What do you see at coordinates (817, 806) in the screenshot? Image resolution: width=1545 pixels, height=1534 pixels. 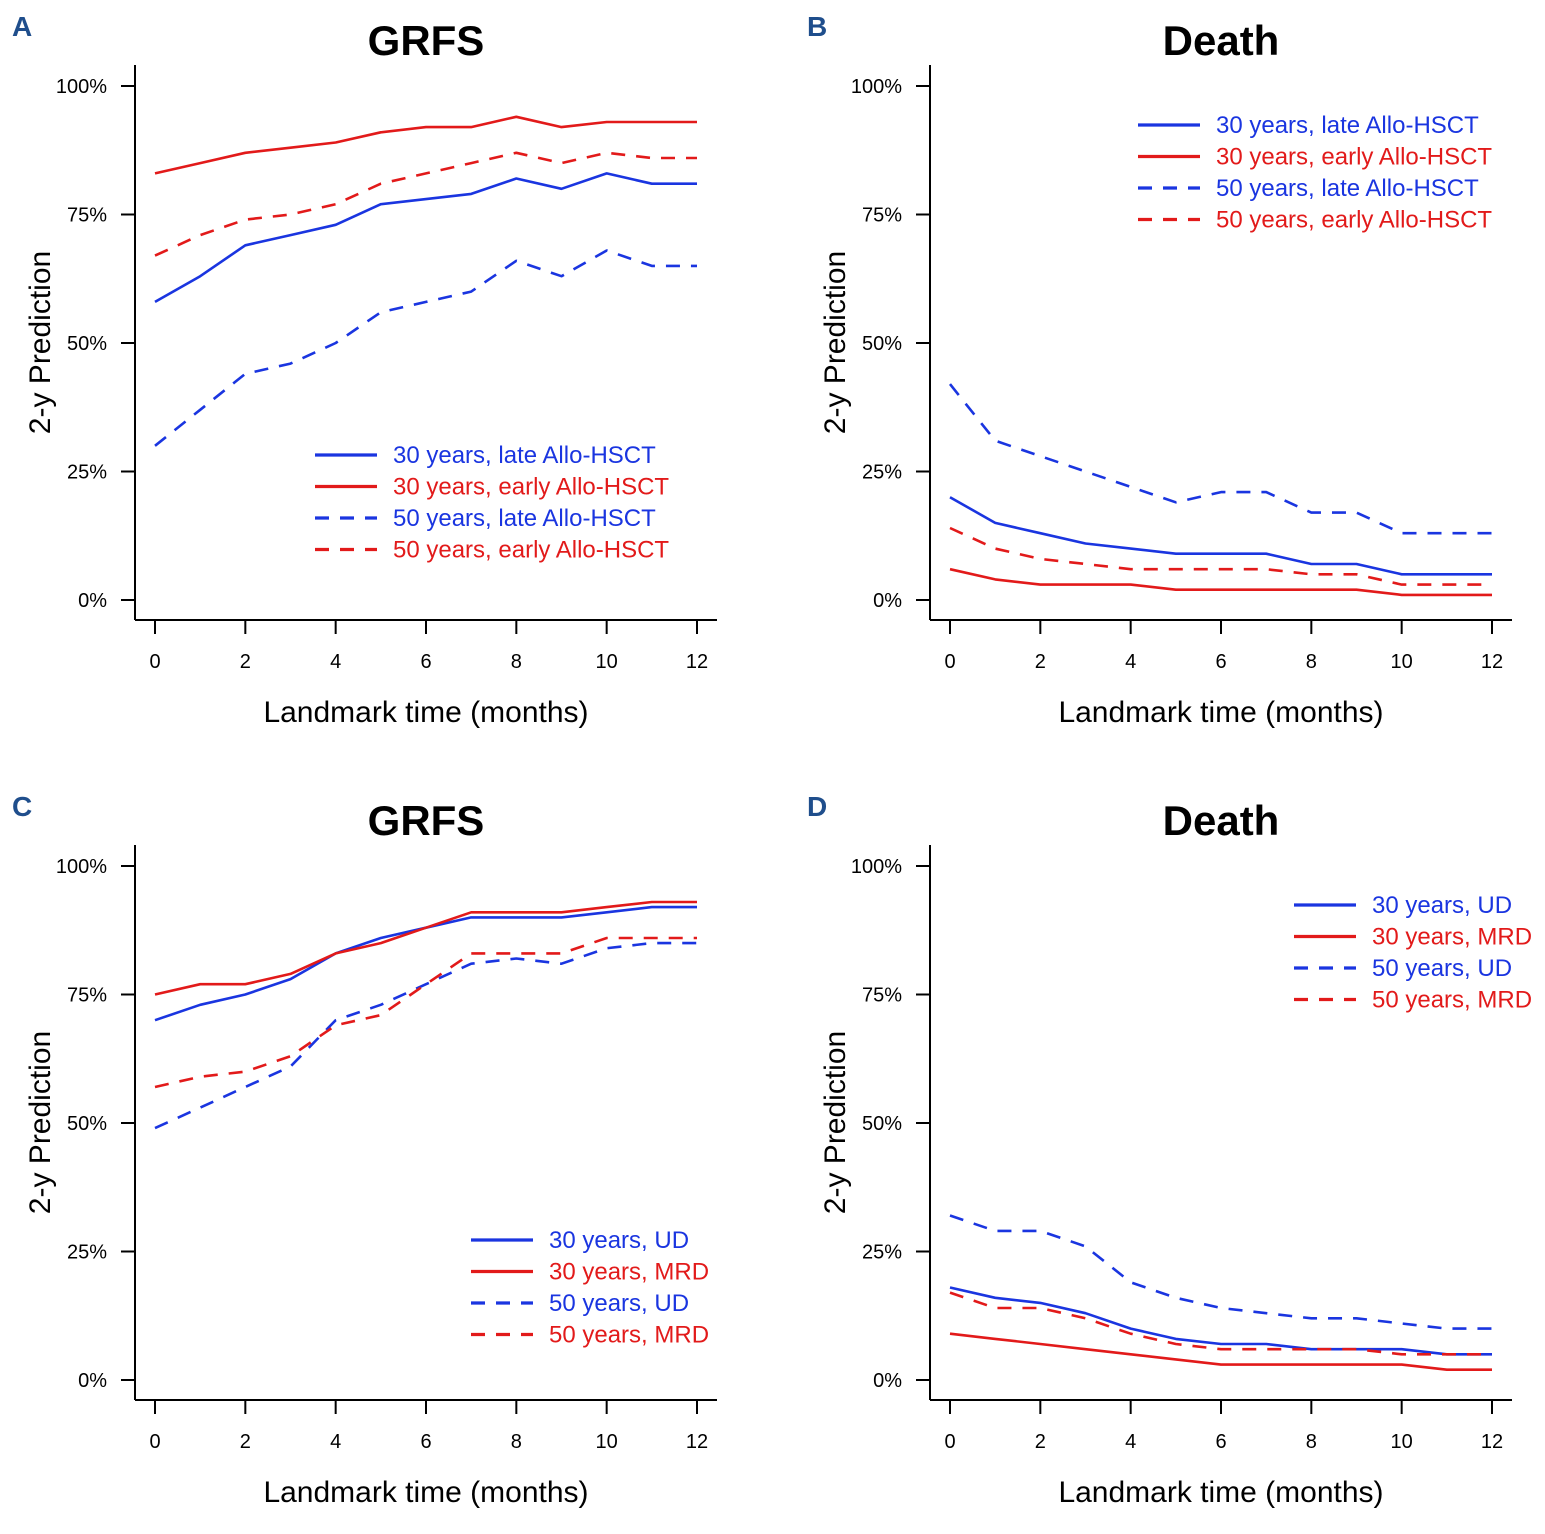 I see `panel-letter: D` at bounding box center [817, 806].